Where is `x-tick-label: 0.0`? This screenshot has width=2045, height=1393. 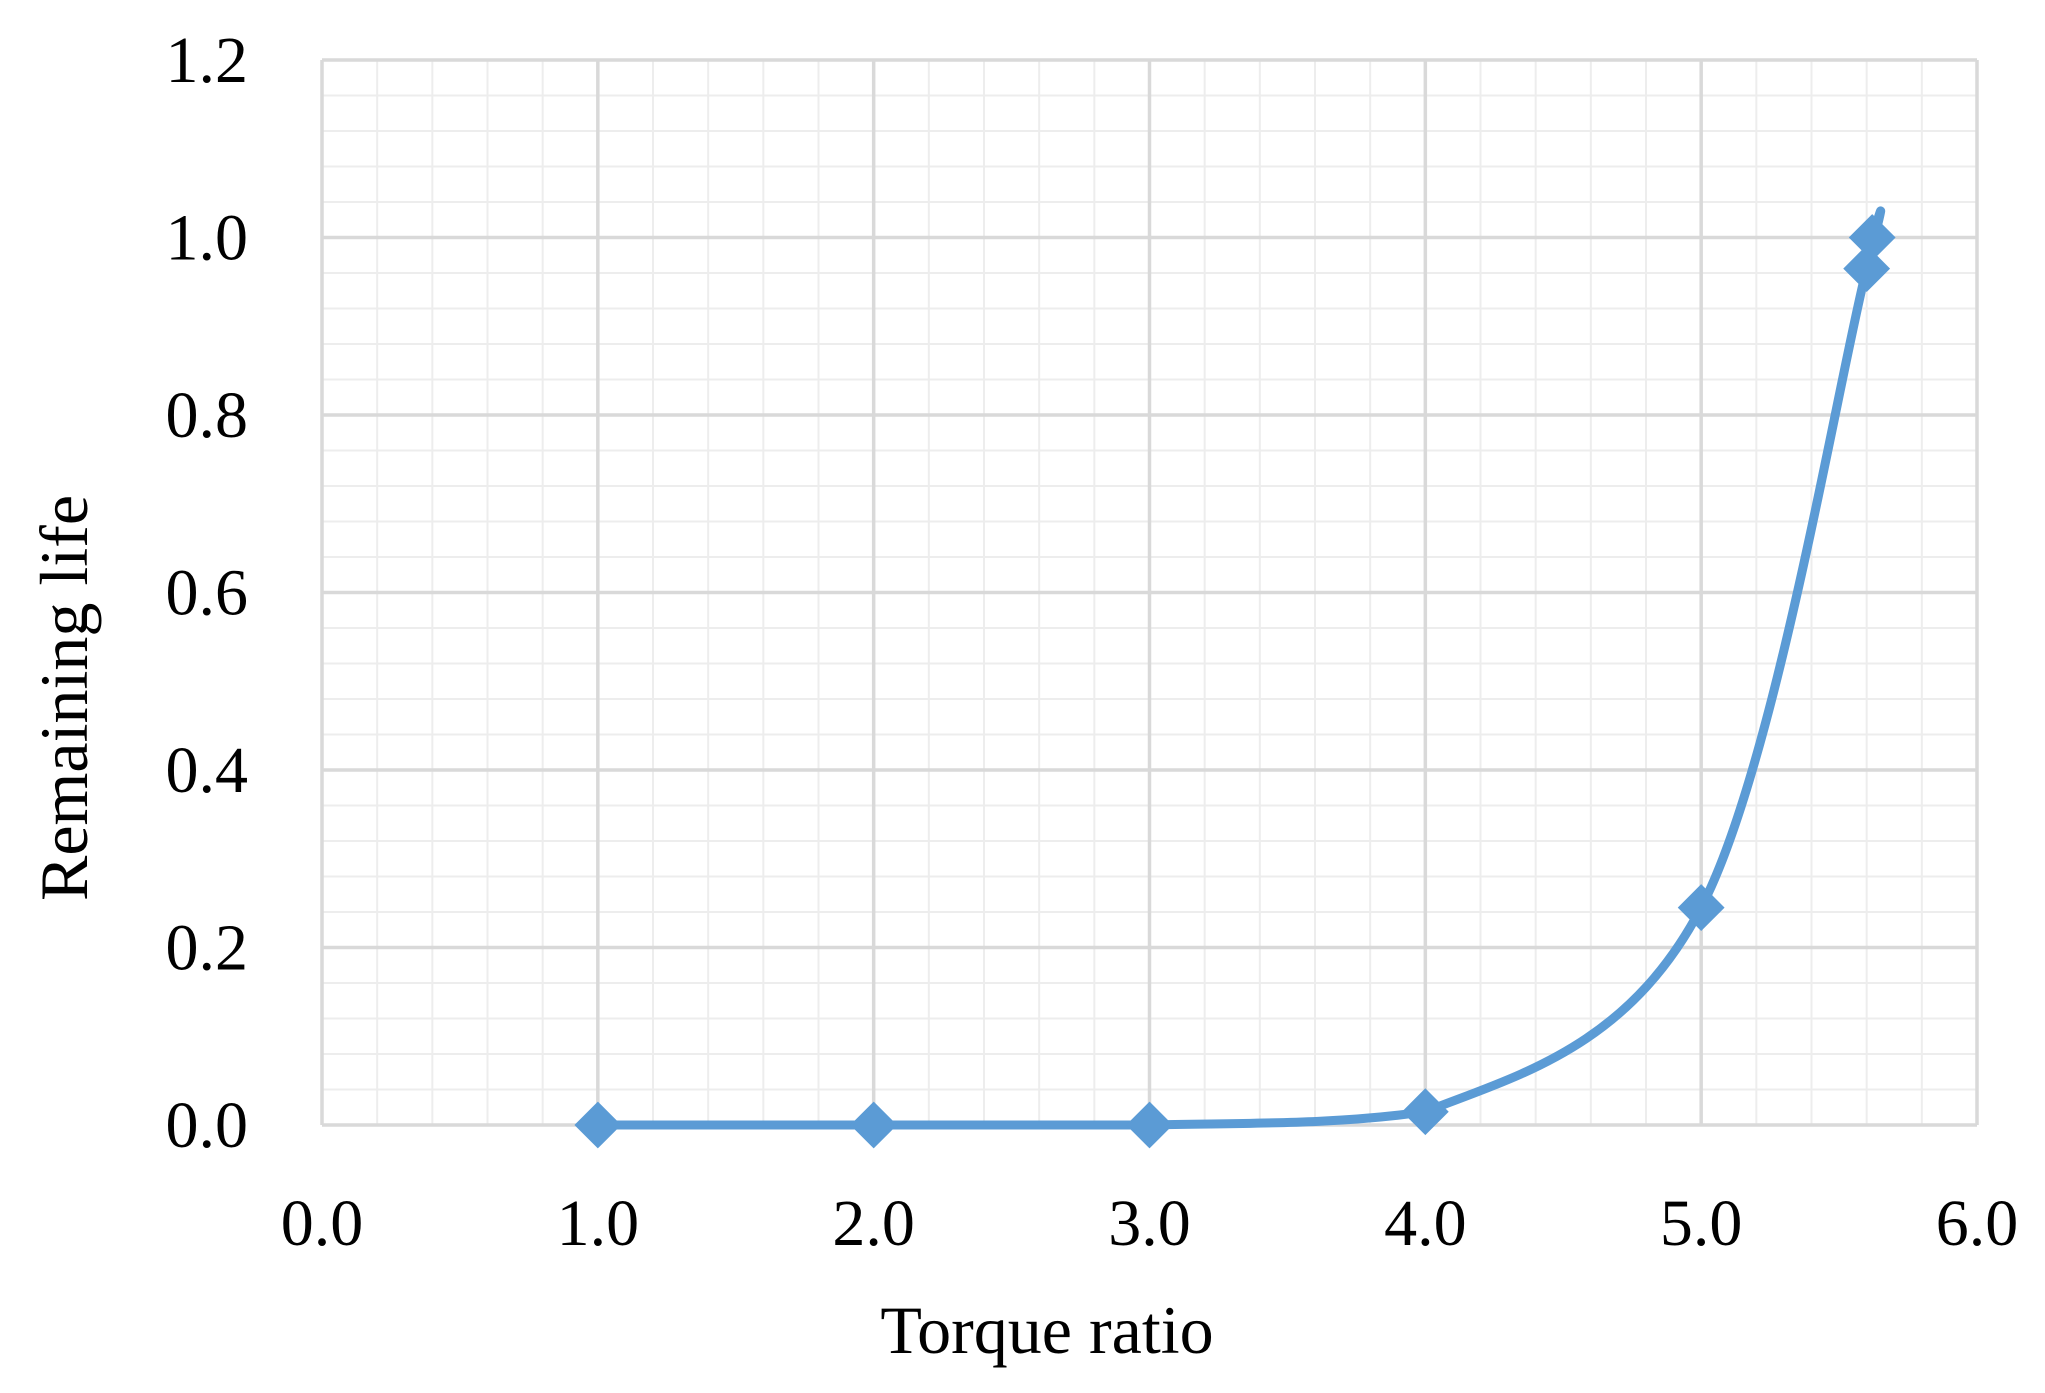 x-tick-label: 0.0 is located at coordinates (322, 1223).